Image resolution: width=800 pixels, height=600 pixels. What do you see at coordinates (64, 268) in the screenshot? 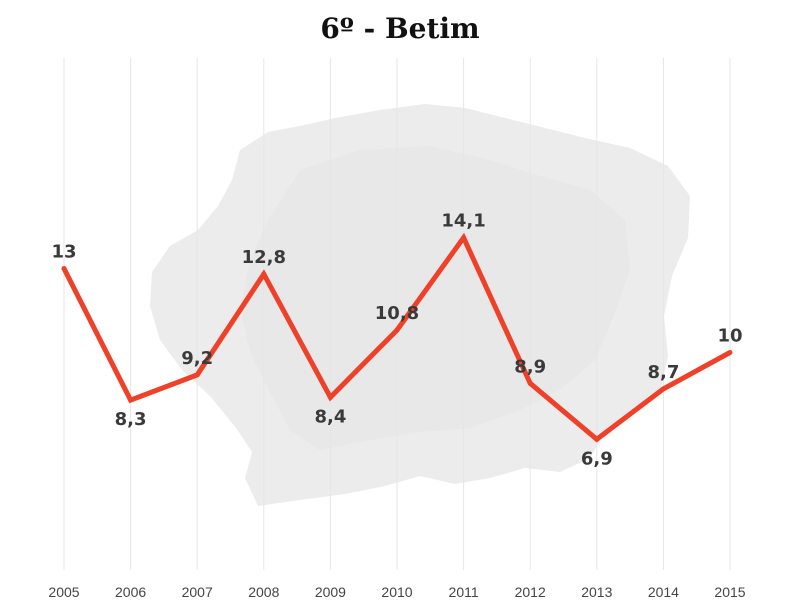
I see `data-point-2005` at bounding box center [64, 268].